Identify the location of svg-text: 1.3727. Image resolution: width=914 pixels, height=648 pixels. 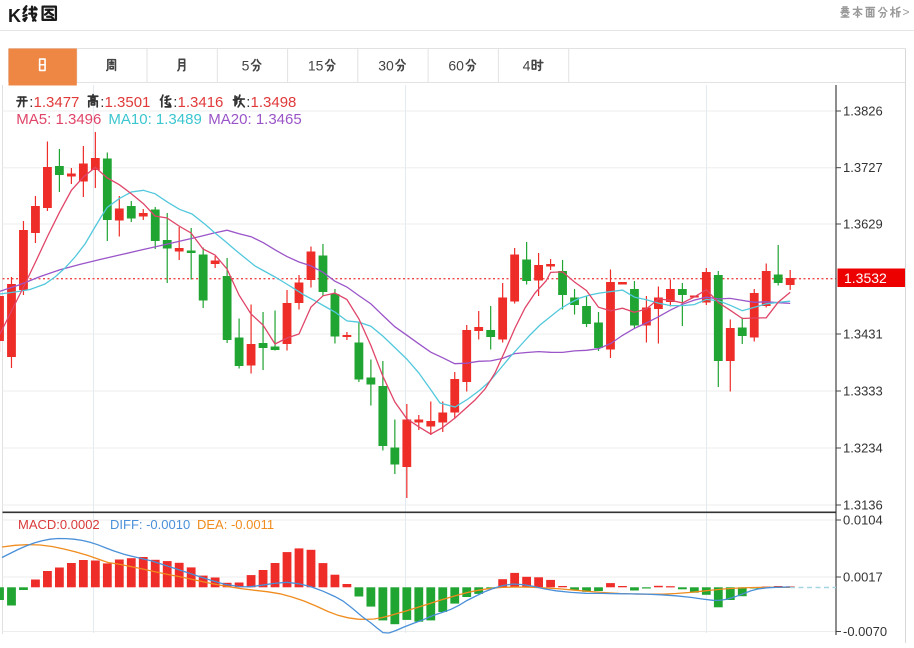
(863, 167).